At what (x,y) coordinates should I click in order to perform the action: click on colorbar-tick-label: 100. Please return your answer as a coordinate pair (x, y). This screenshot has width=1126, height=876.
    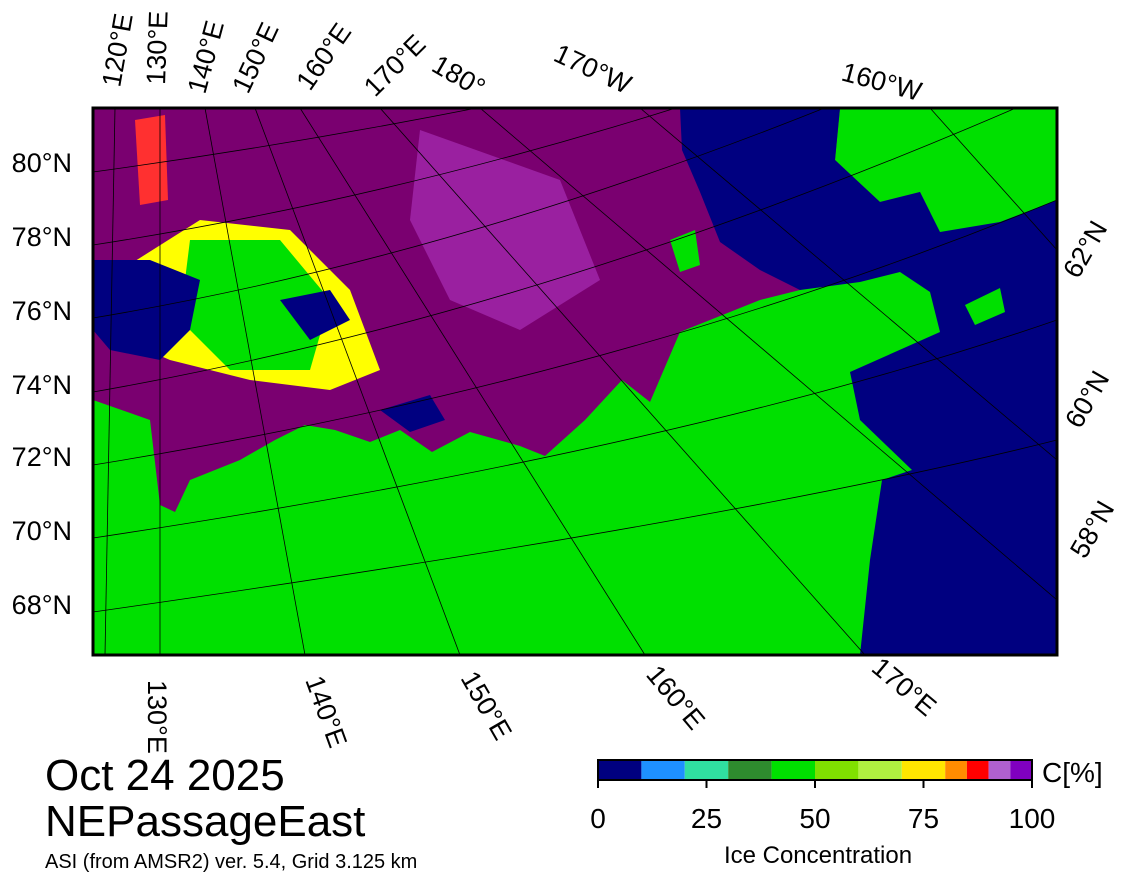
    Looking at the image, I should click on (1032, 818).